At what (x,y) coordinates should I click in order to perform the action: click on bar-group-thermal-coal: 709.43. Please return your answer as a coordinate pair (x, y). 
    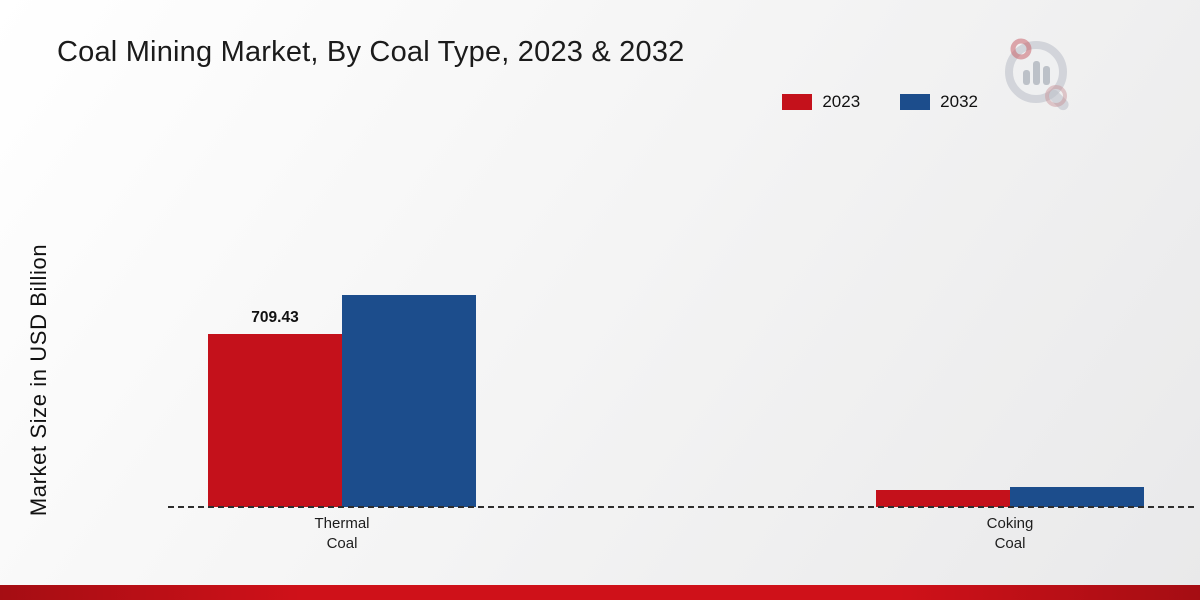
    Looking at the image, I should click on (342, 397).